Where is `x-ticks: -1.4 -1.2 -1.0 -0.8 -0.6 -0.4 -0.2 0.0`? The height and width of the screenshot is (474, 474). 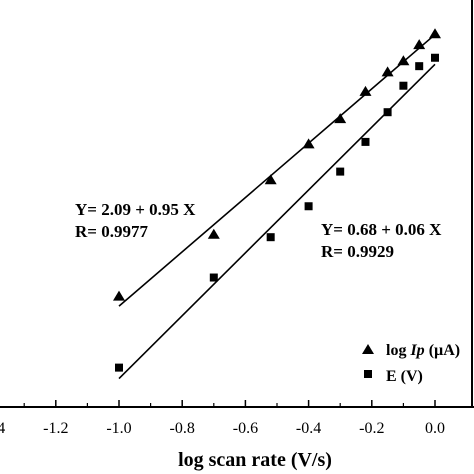
x-ticks: -1.4 -1.2 -1.0 -0.8 -0.6 -0.4 -0.2 0.0 is located at coordinates (222, 418).